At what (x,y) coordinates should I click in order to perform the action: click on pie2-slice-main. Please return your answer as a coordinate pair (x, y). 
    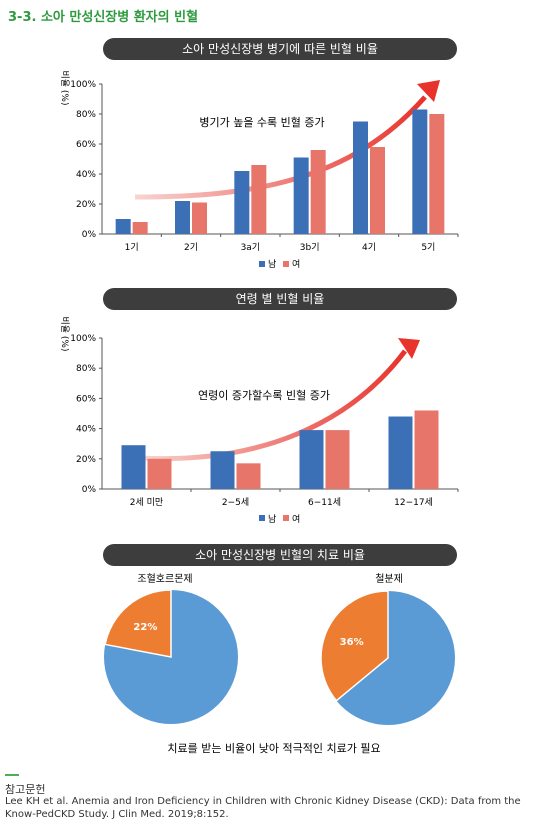
    Looking at the image, I should click on (354, 646).